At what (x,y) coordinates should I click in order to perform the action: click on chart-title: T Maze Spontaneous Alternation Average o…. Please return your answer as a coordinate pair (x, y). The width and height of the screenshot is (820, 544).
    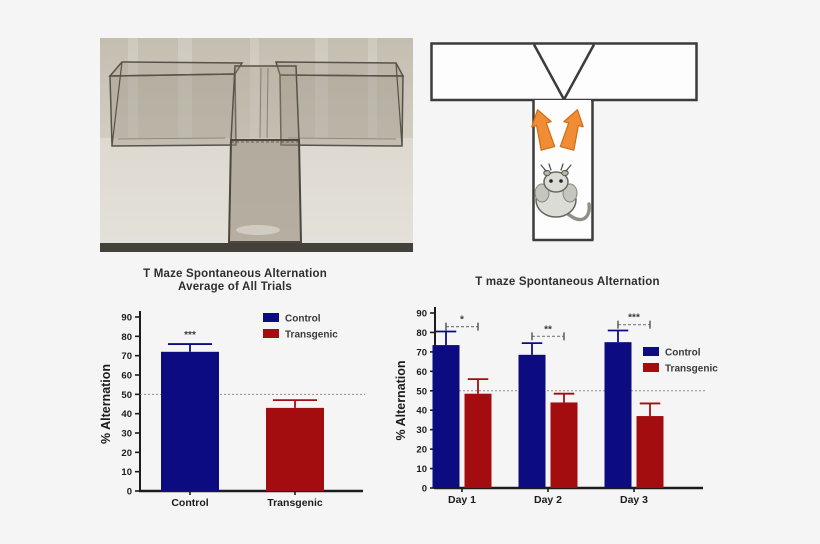
    Looking at the image, I should click on (235, 281).